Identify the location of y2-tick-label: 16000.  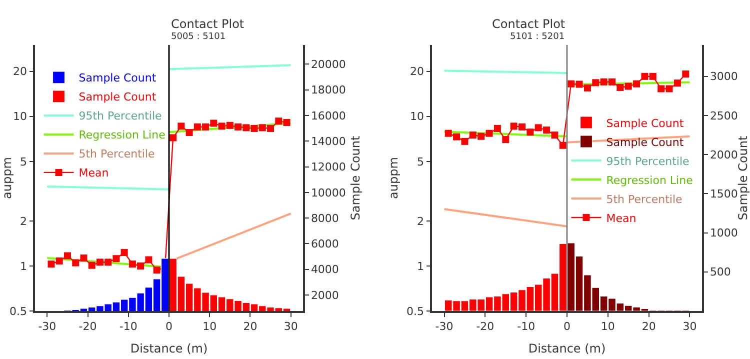
(328, 115).